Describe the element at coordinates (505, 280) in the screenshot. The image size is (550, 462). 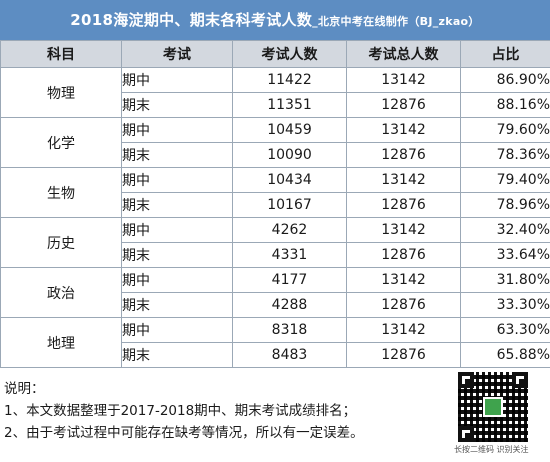
I see `ratio-cell: 31.80%` at that location.